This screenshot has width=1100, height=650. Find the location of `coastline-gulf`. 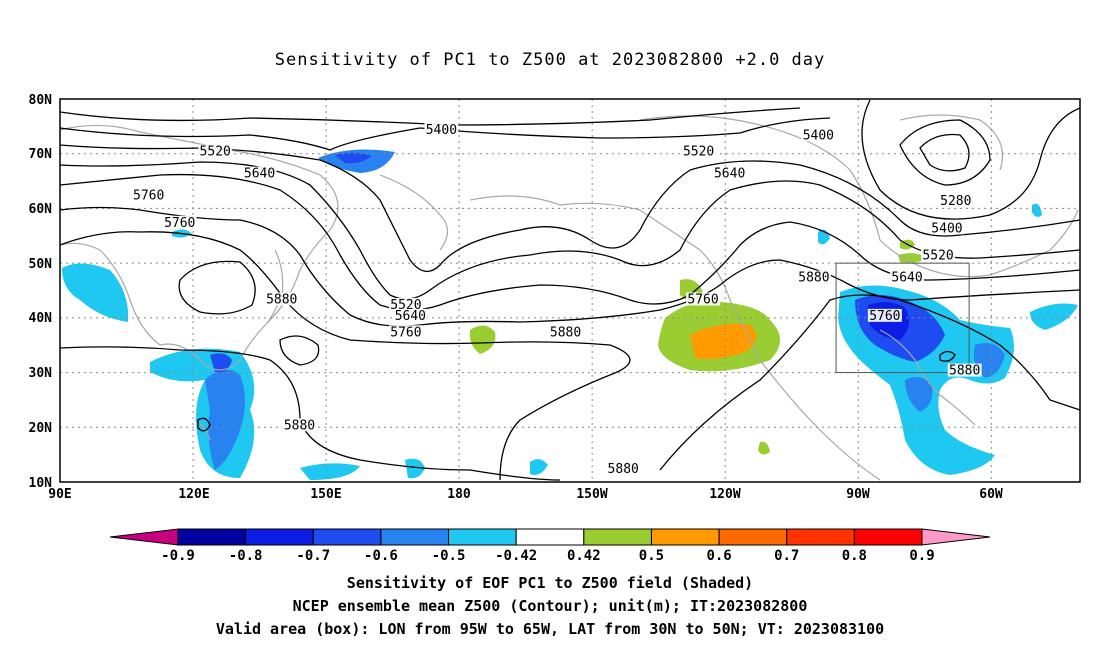

coastline-gulf is located at coordinates (927, 377).